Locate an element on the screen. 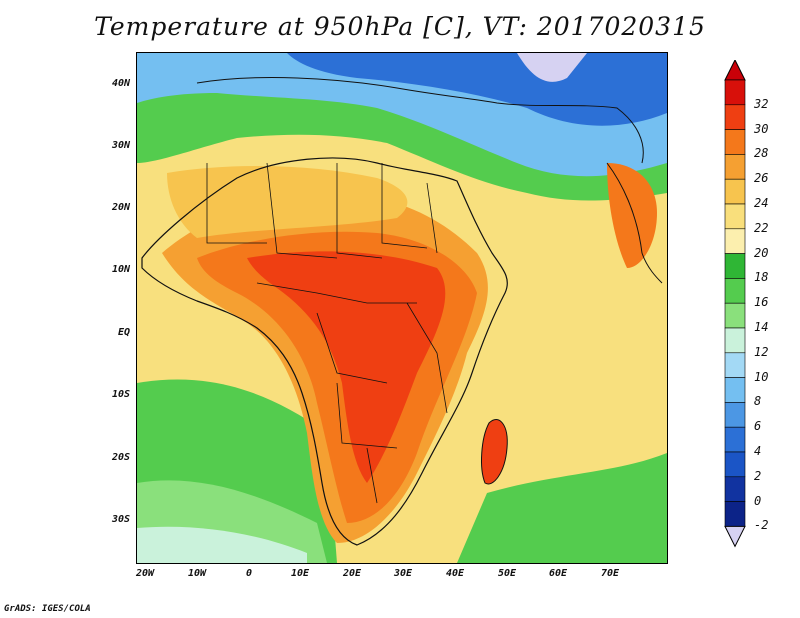  madagascar-coastline is located at coordinates (494, 451).